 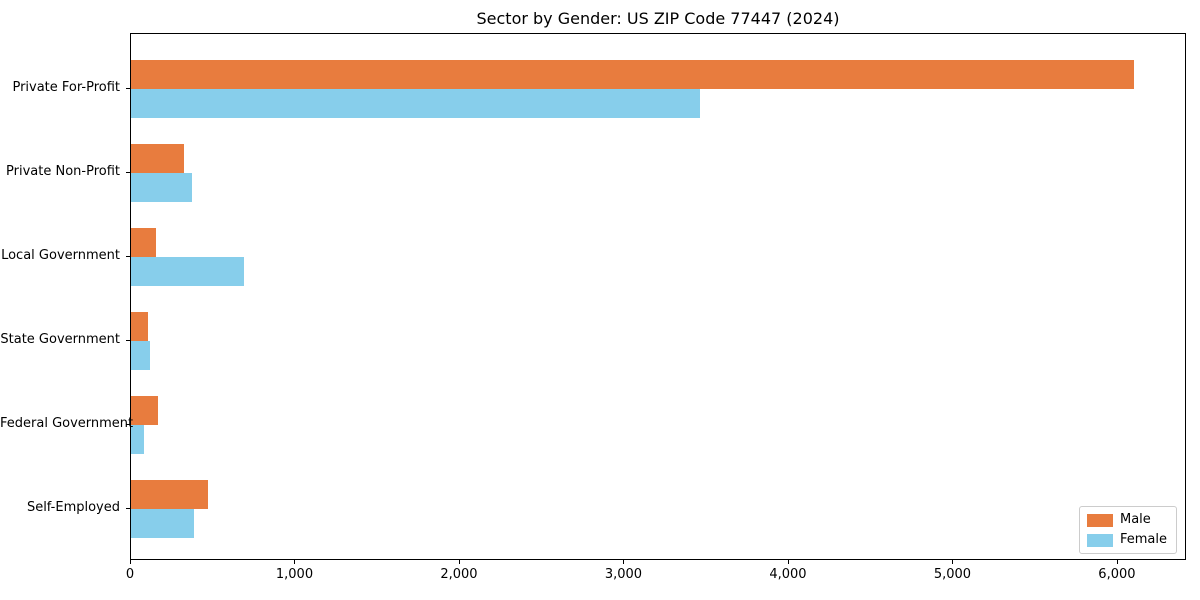 What do you see at coordinates (187, 271) in the screenshot?
I see `bar-female-local-government` at bounding box center [187, 271].